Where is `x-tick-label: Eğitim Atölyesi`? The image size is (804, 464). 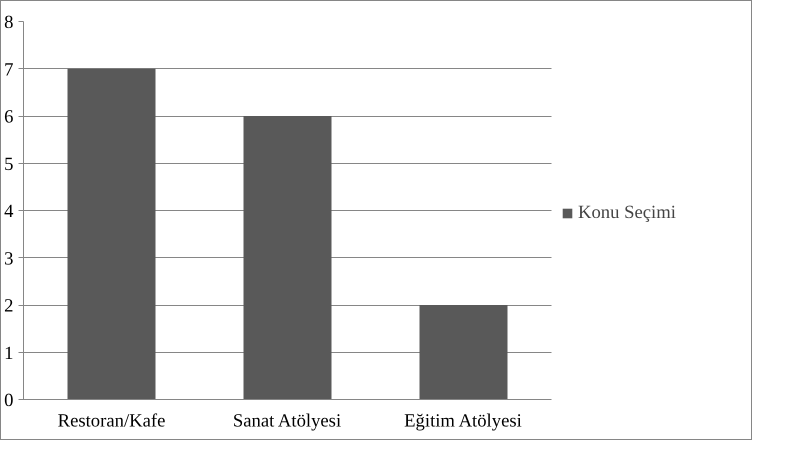 x-tick-label: Eğitim Atölyesi is located at coordinates (463, 421).